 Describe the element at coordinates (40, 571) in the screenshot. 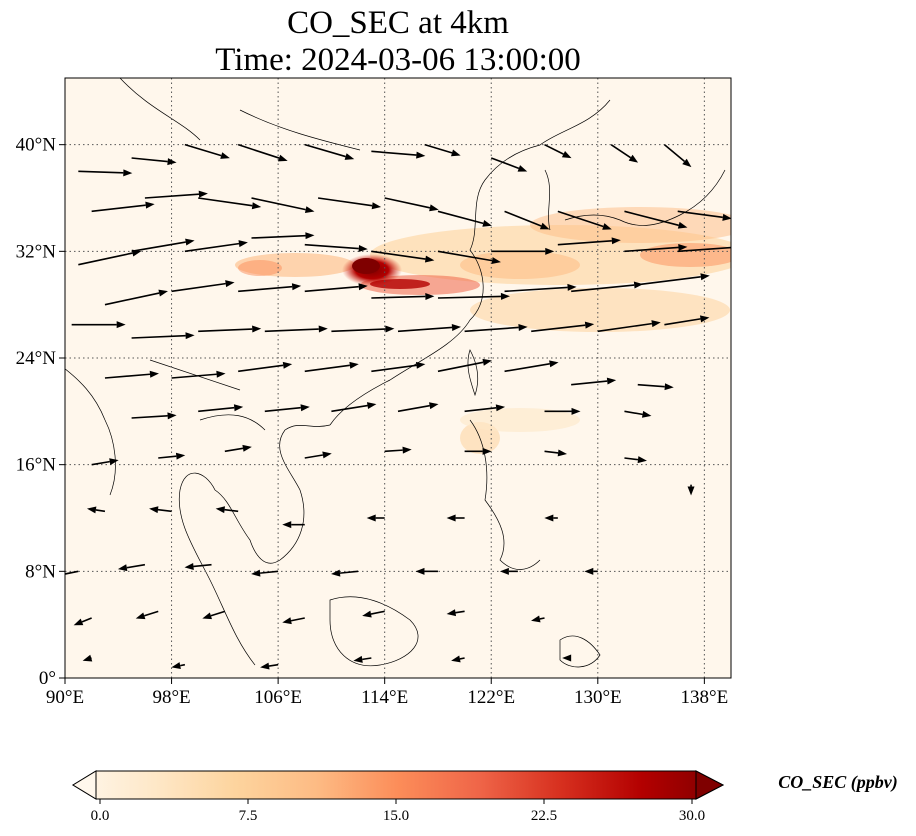

I see `lat-tick-label: 8°N` at that location.